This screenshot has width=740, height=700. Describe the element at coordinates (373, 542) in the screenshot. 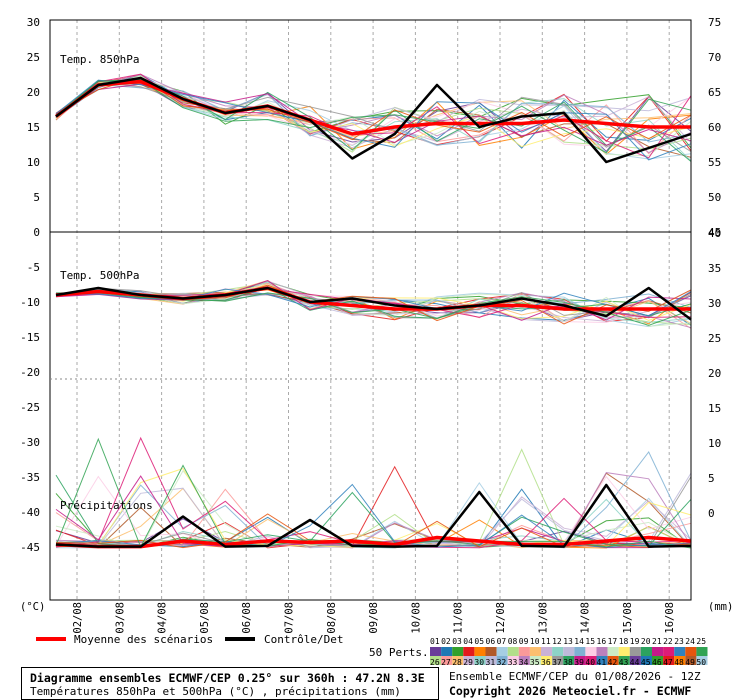

I see `mean-line-precip` at that location.